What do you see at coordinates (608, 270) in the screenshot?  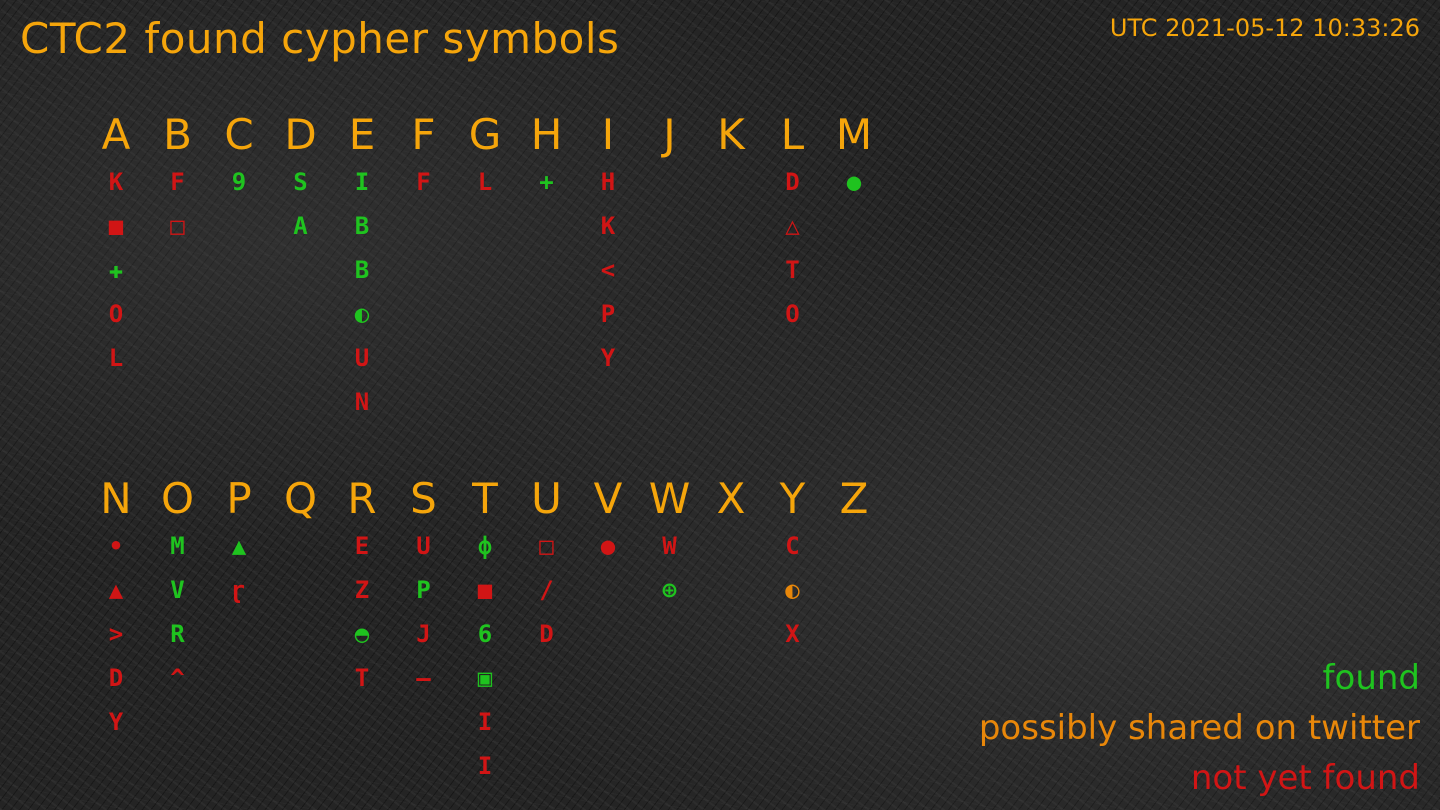 I see `cypher-symbol-not-found: <` at bounding box center [608, 270].